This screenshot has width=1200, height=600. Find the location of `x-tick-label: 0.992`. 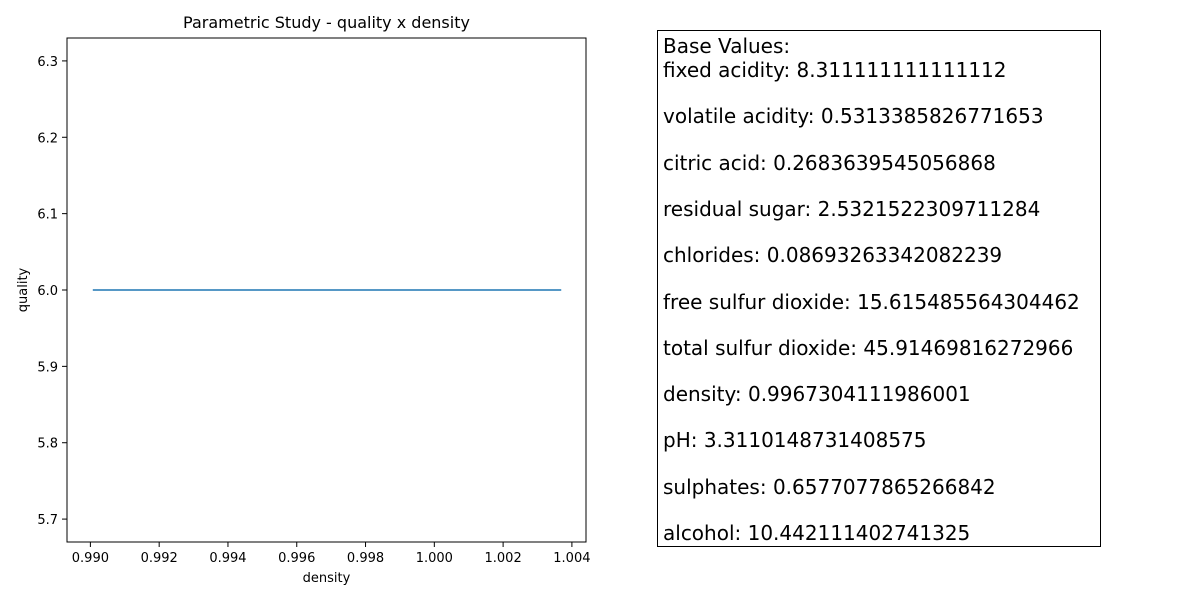

x-tick-label: 0.992 is located at coordinates (159, 558).